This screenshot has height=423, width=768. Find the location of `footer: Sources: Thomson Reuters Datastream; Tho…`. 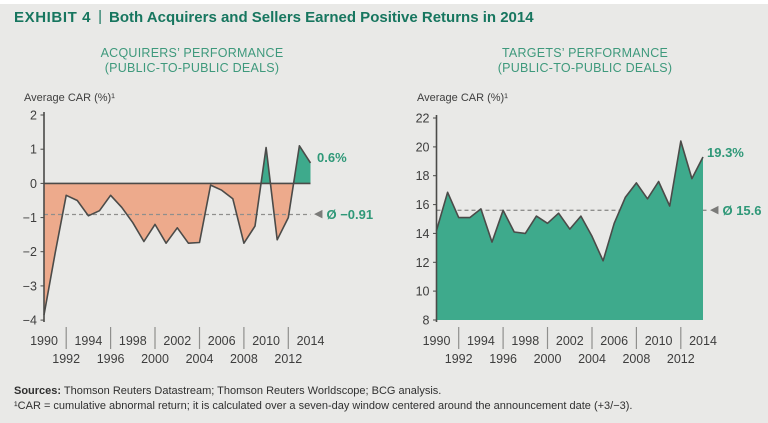

footer: Sources: Thomson Reuters Datastream; Tho… is located at coordinates (384, 399).